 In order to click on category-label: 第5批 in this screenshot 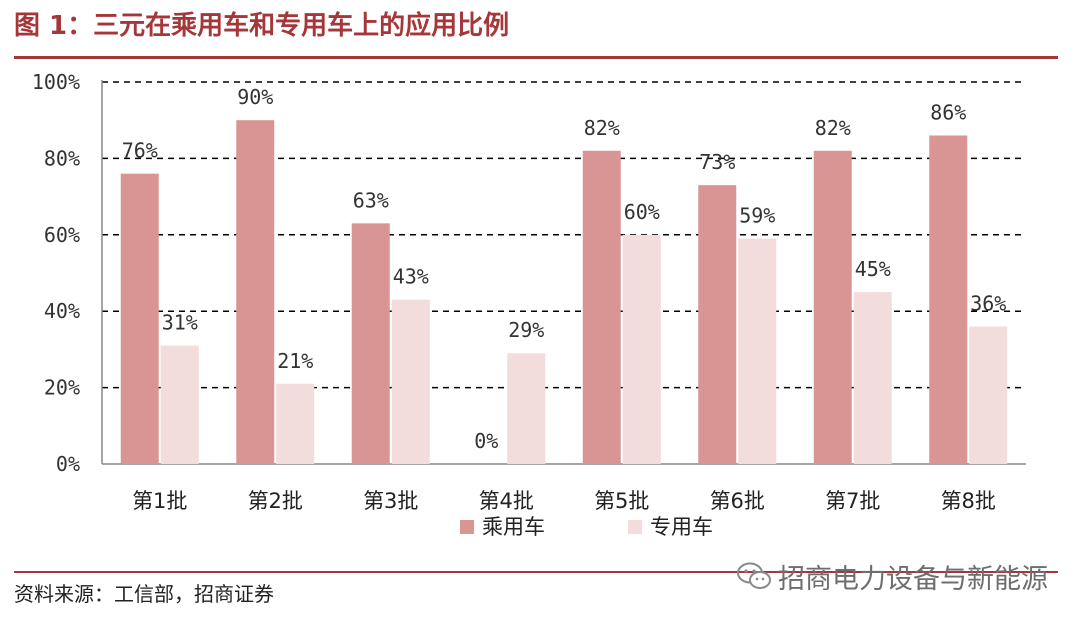, I will do `click(621, 501)`.